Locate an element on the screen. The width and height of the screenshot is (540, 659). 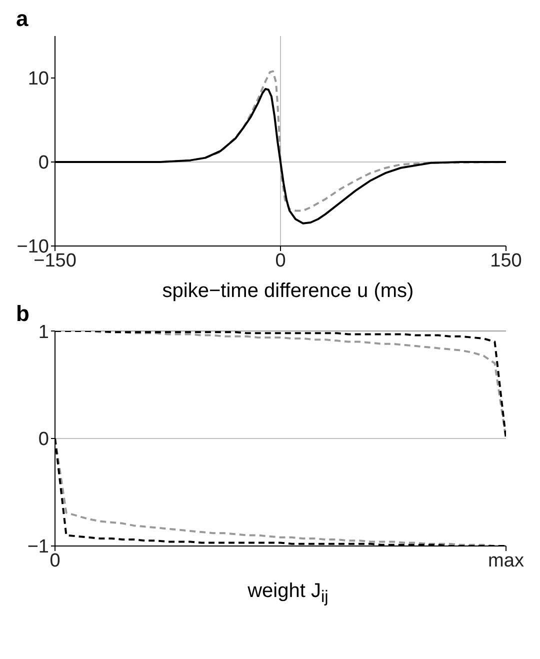
chart-title: b is located at coordinates (23, 313).